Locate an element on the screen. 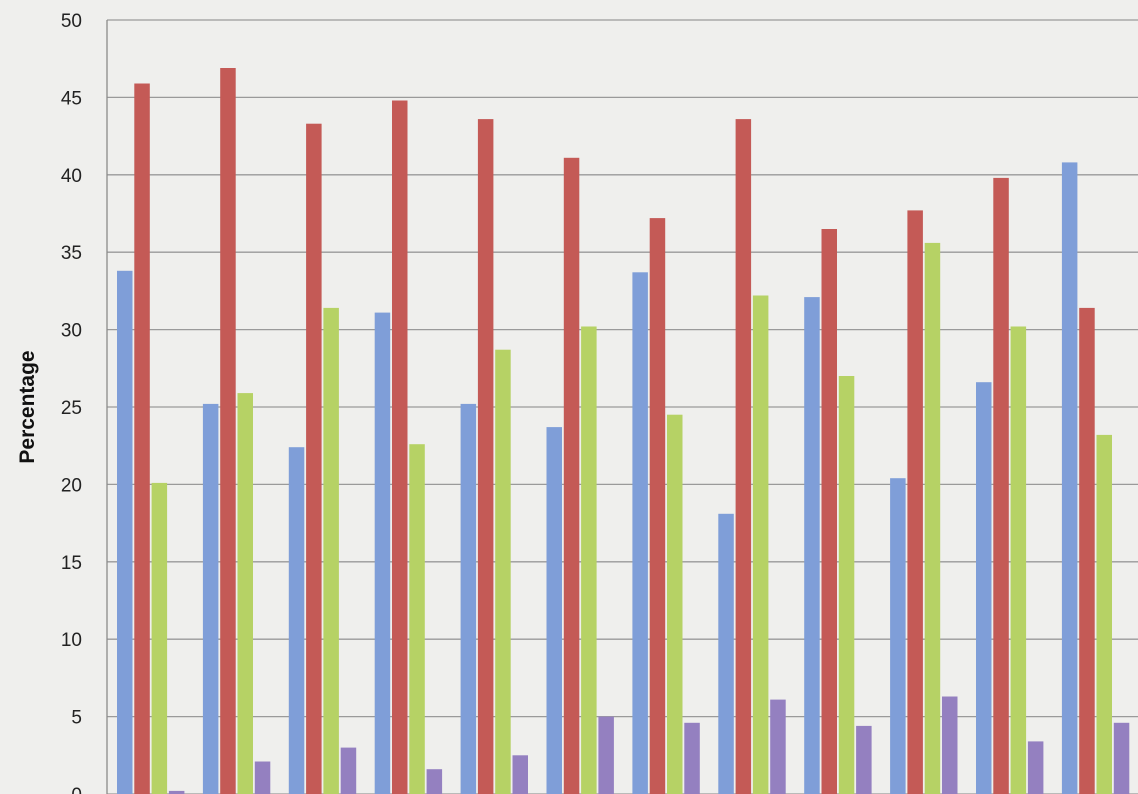  y-axis-title: Percentage is located at coordinates (27, 406).